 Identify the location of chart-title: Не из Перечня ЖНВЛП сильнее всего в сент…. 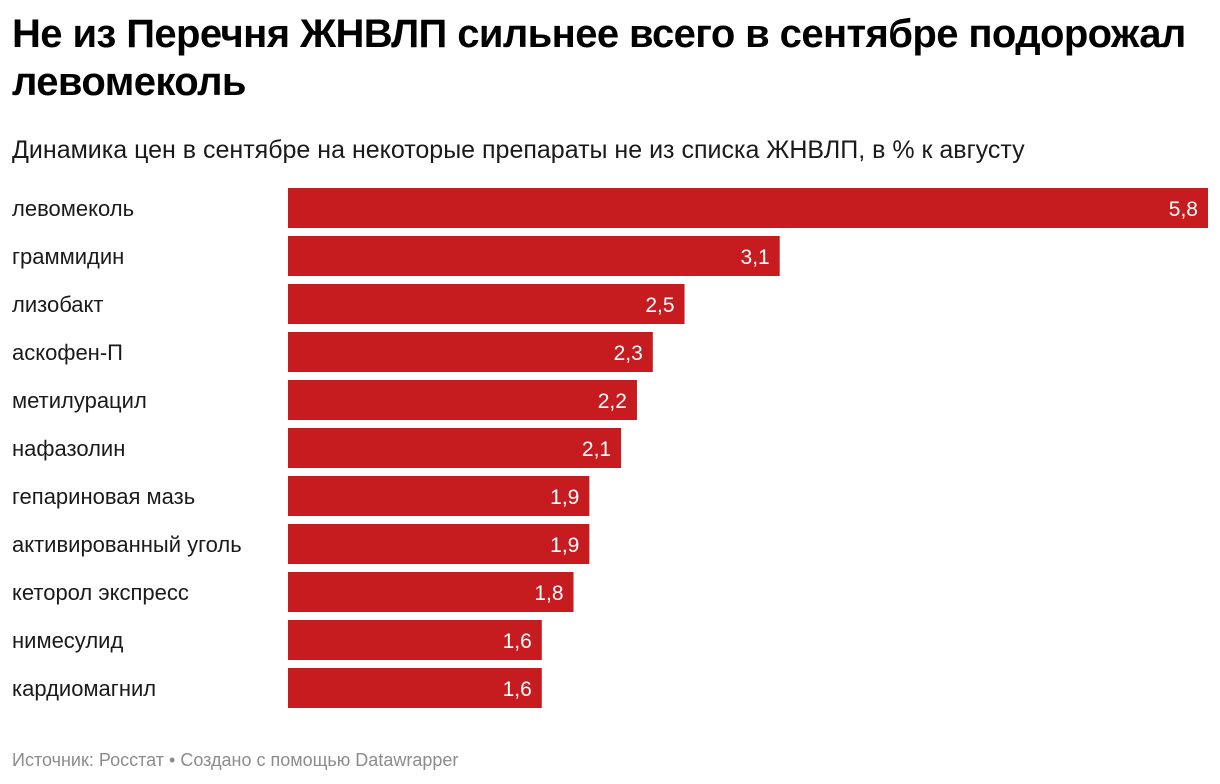
(599, 58).